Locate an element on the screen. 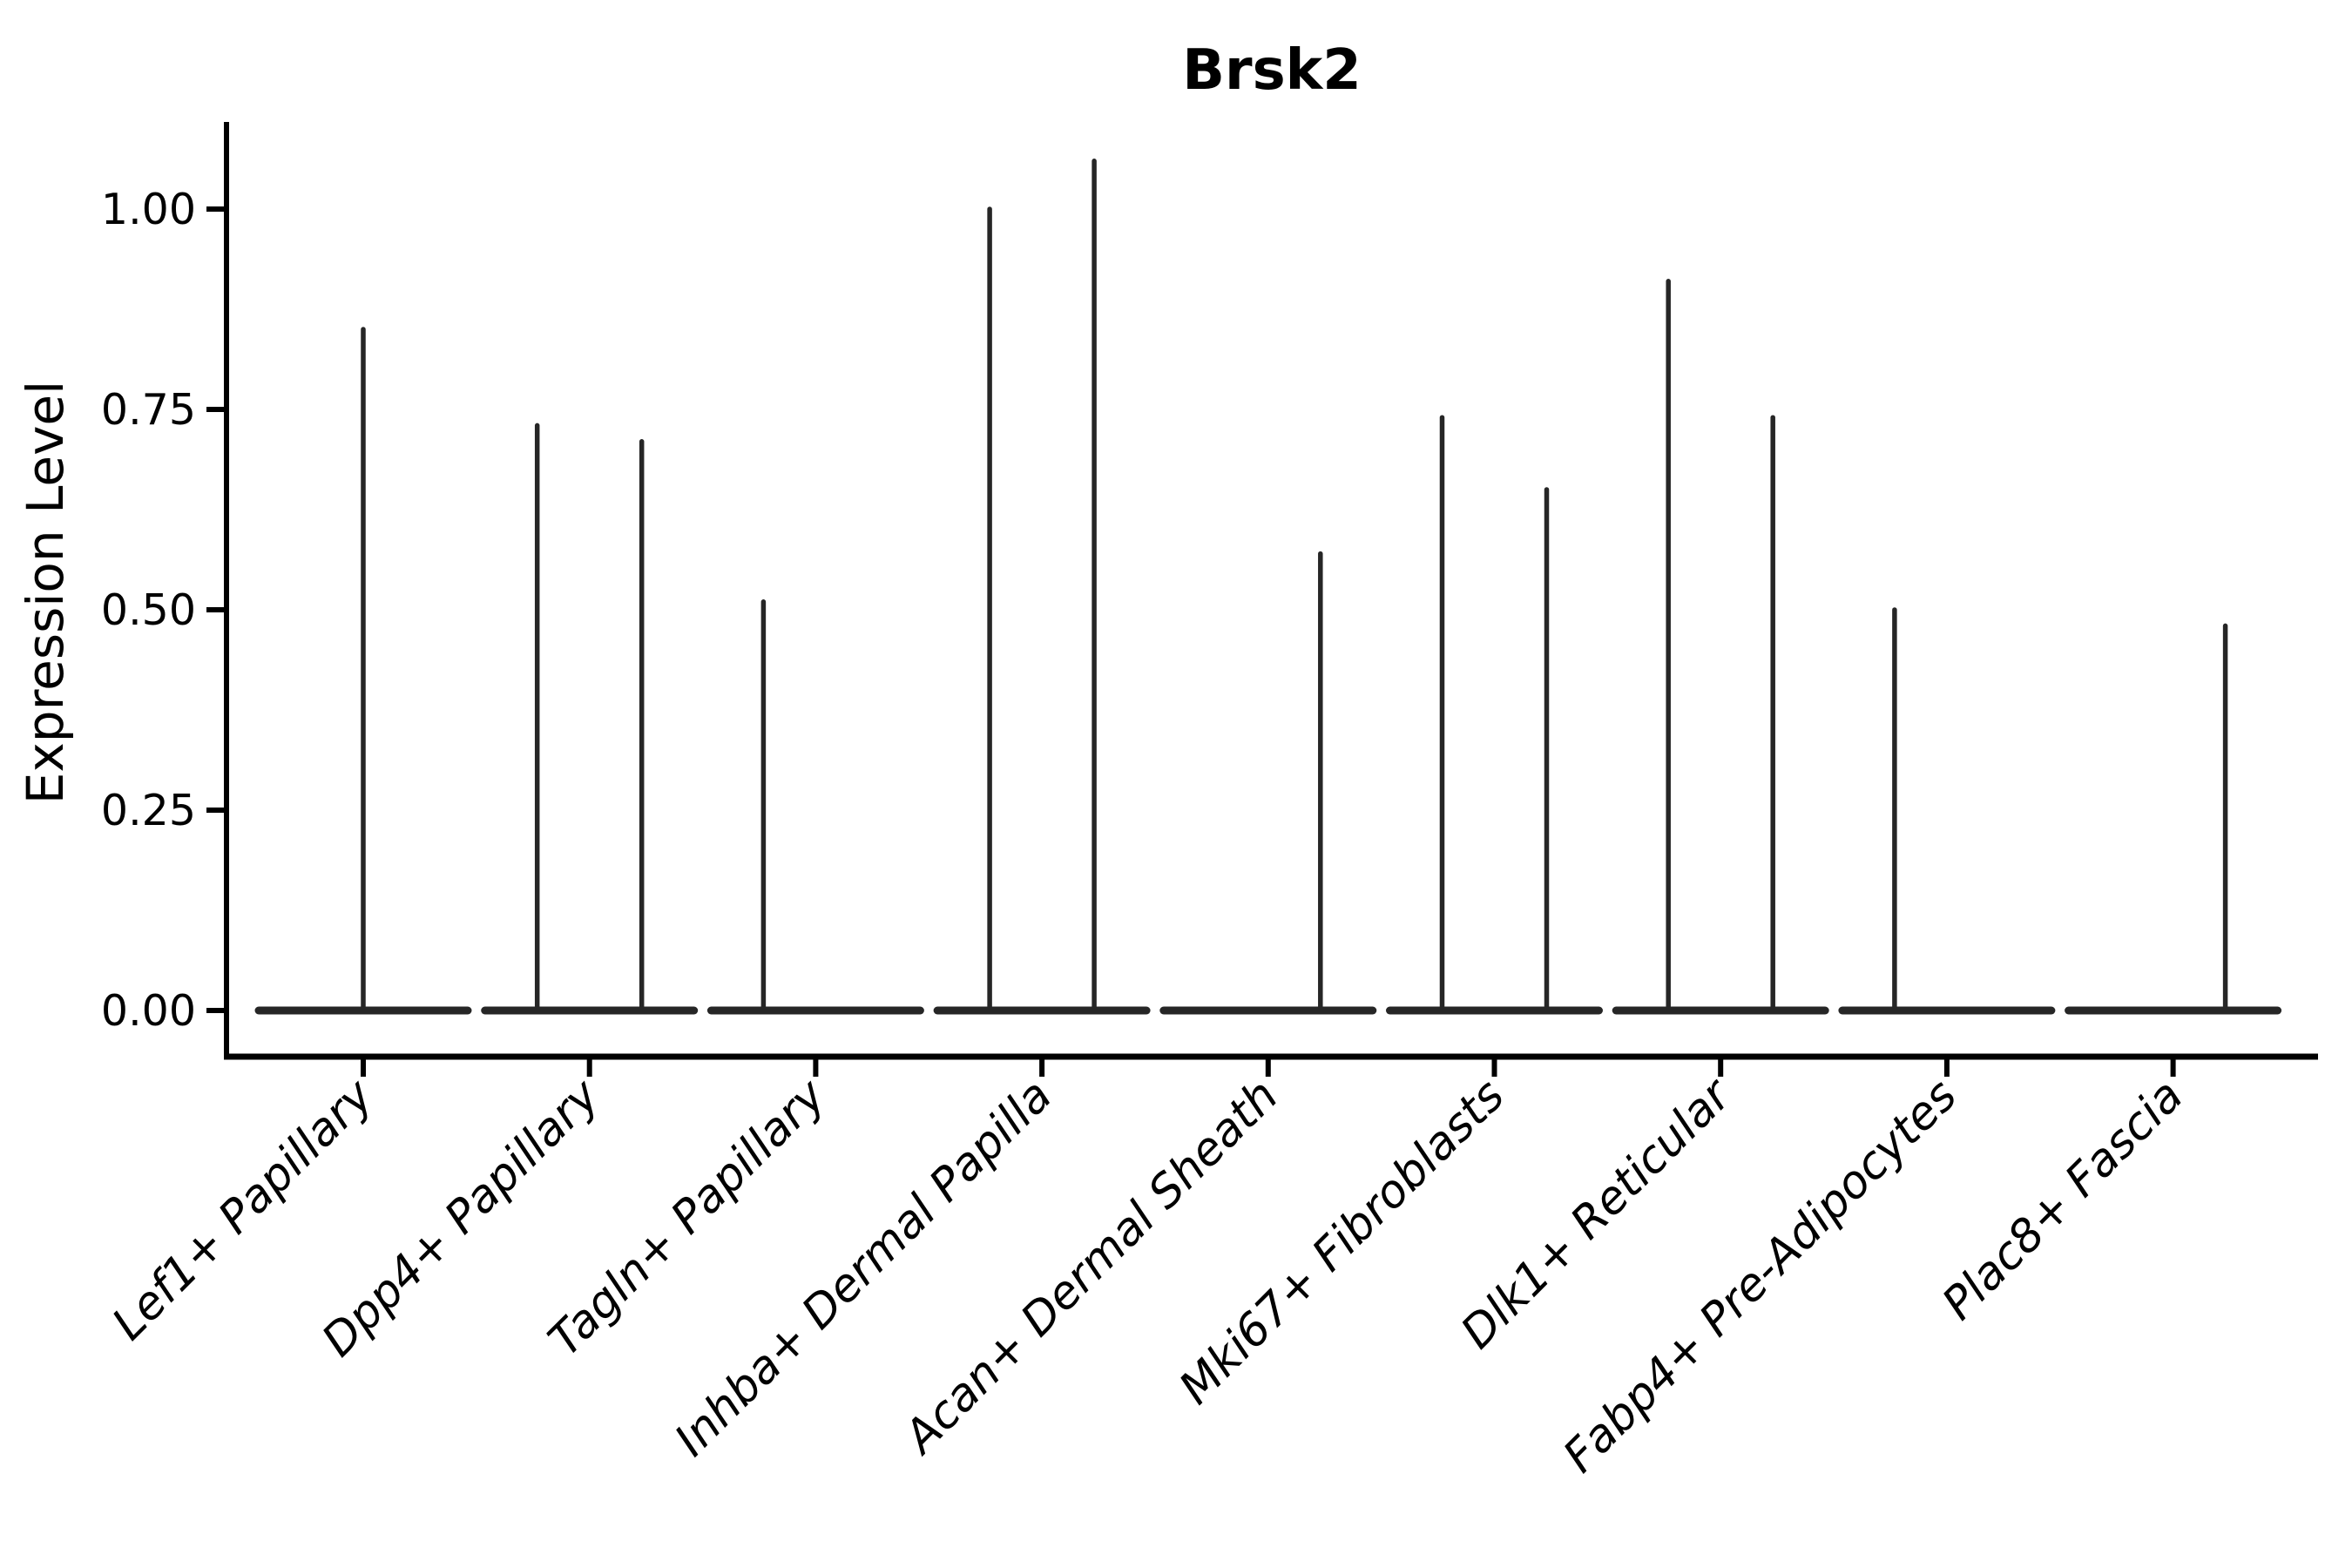  y-tick-label: 0.50 is located at coordinates (148, 610).